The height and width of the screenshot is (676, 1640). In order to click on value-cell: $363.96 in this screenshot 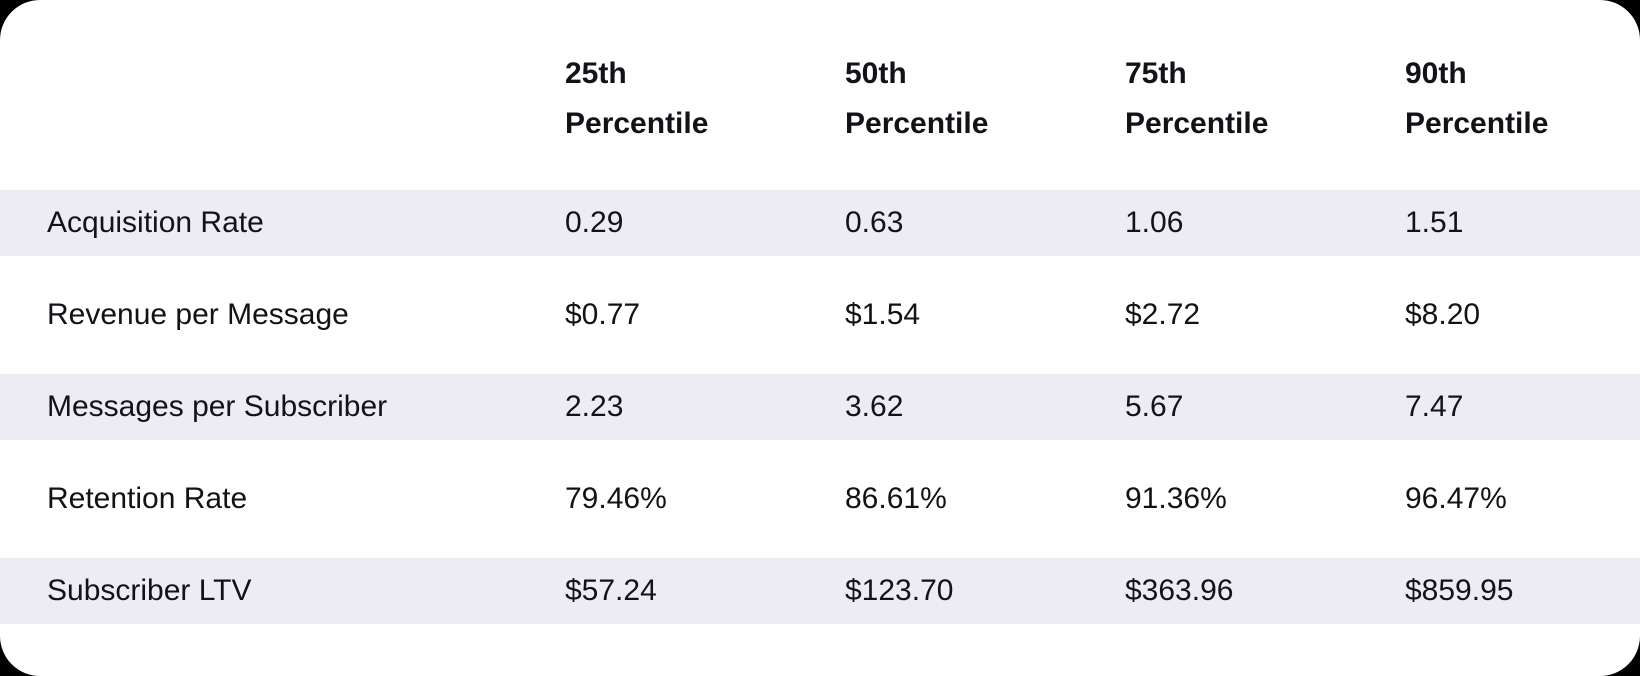, I will do `click(1265, 591)`.